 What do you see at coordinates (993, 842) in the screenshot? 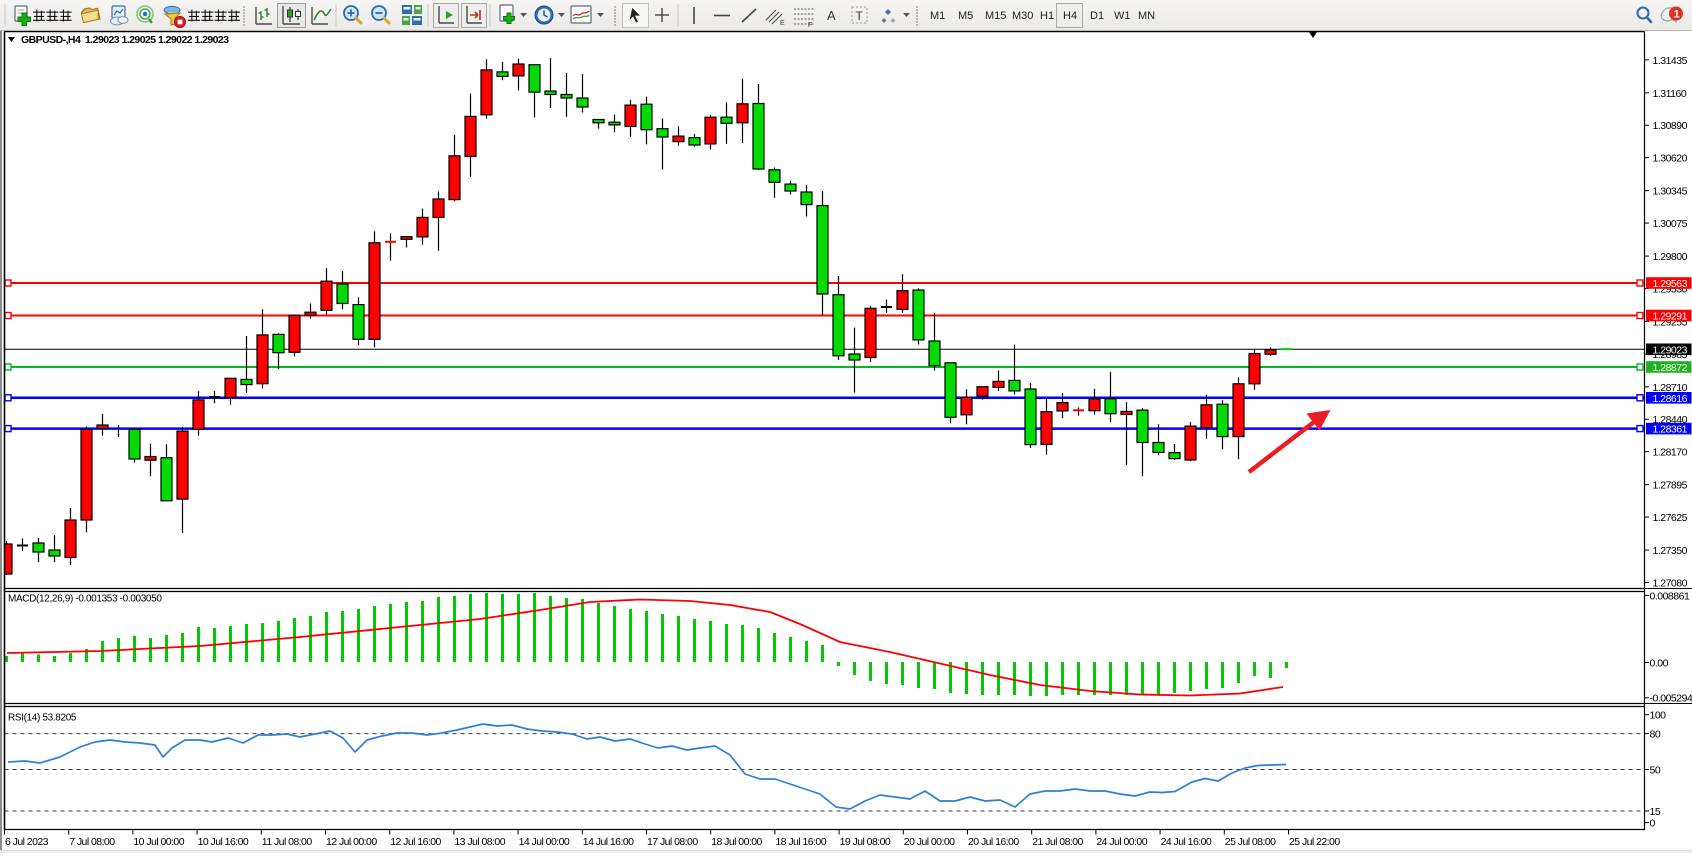
I see `svg-text: 20 Jul 16:00` at bounding box center [993, 842].